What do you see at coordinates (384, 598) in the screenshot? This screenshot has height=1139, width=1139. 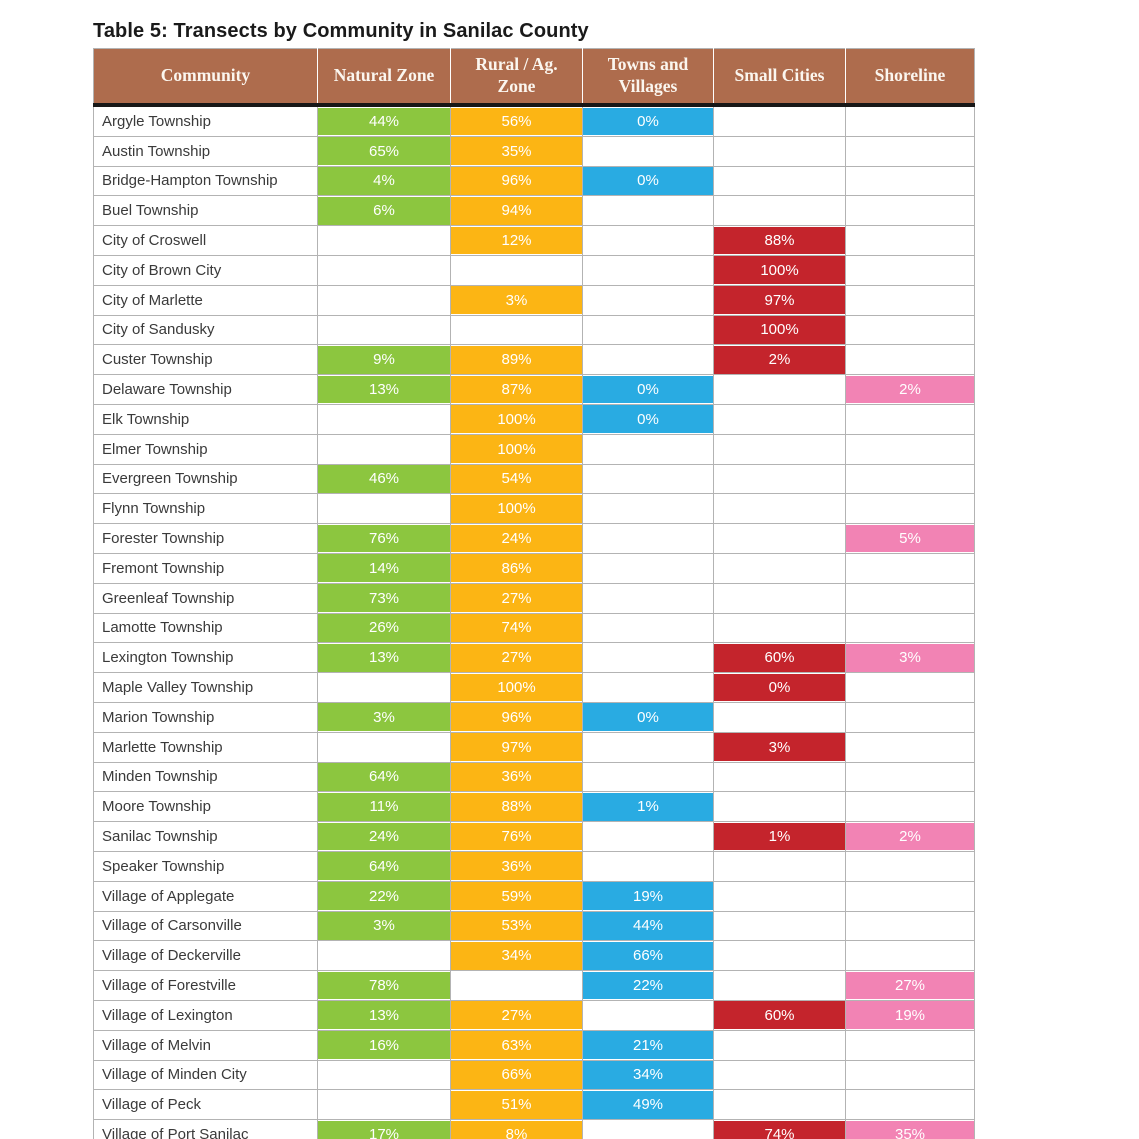 I see `natural-cell: 73%` at bounding box center [384, 598].